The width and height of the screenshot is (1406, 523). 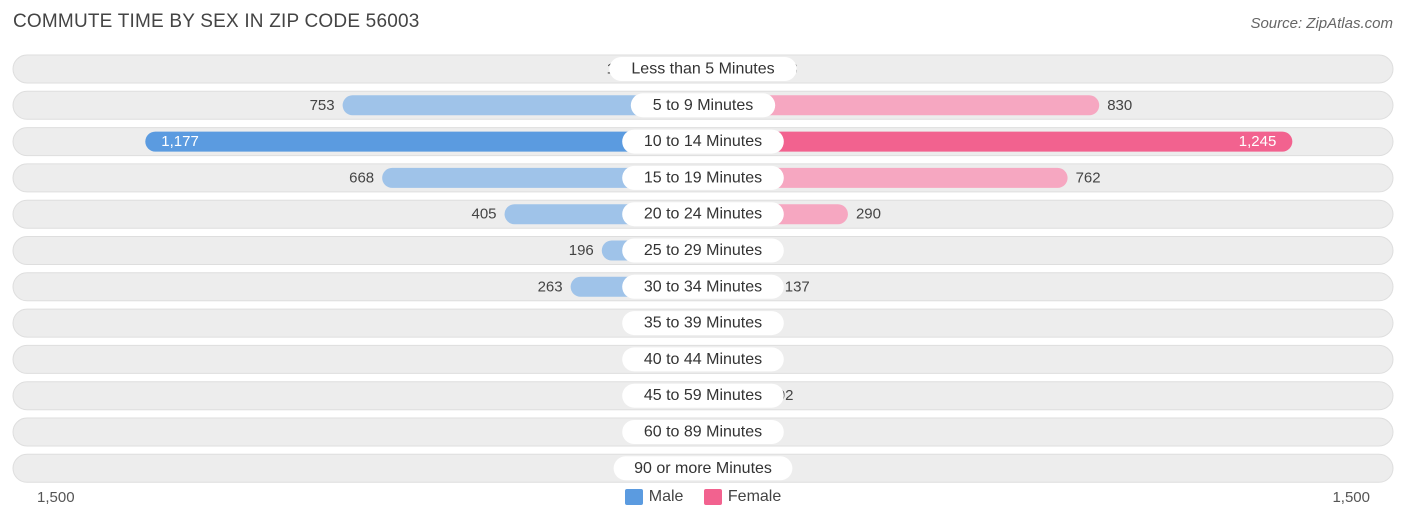 I want to click on axis-label-right: 1,500, so click(x=1351, y=497).